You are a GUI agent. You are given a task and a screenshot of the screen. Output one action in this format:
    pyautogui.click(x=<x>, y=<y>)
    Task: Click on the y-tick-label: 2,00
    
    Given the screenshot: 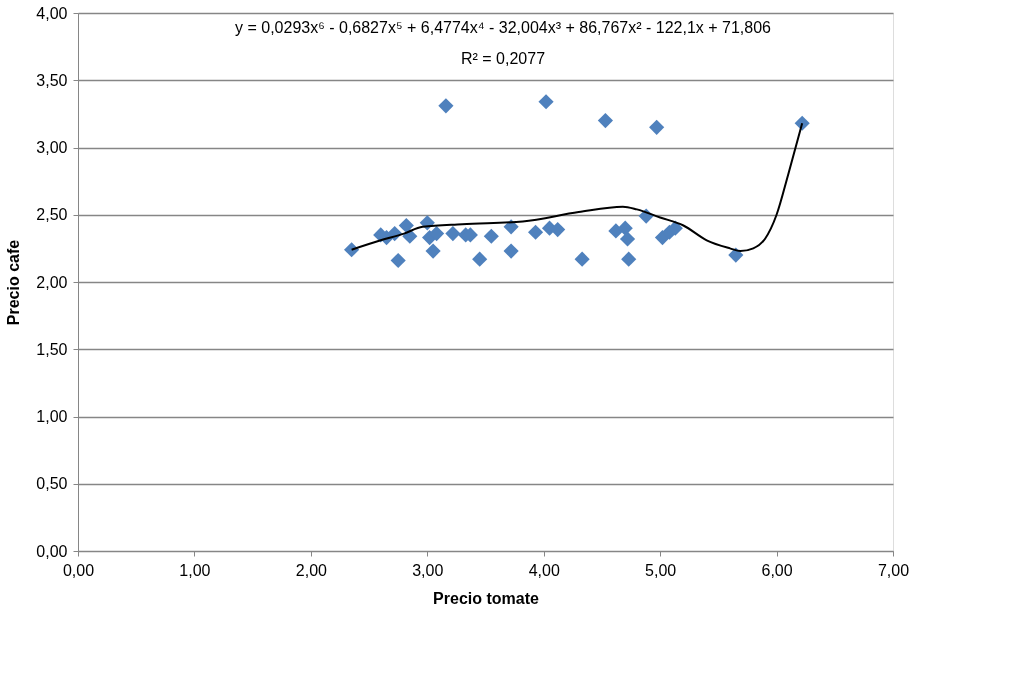 What is the action you would take?
    pyautogui.click(x=52, y=282)
    